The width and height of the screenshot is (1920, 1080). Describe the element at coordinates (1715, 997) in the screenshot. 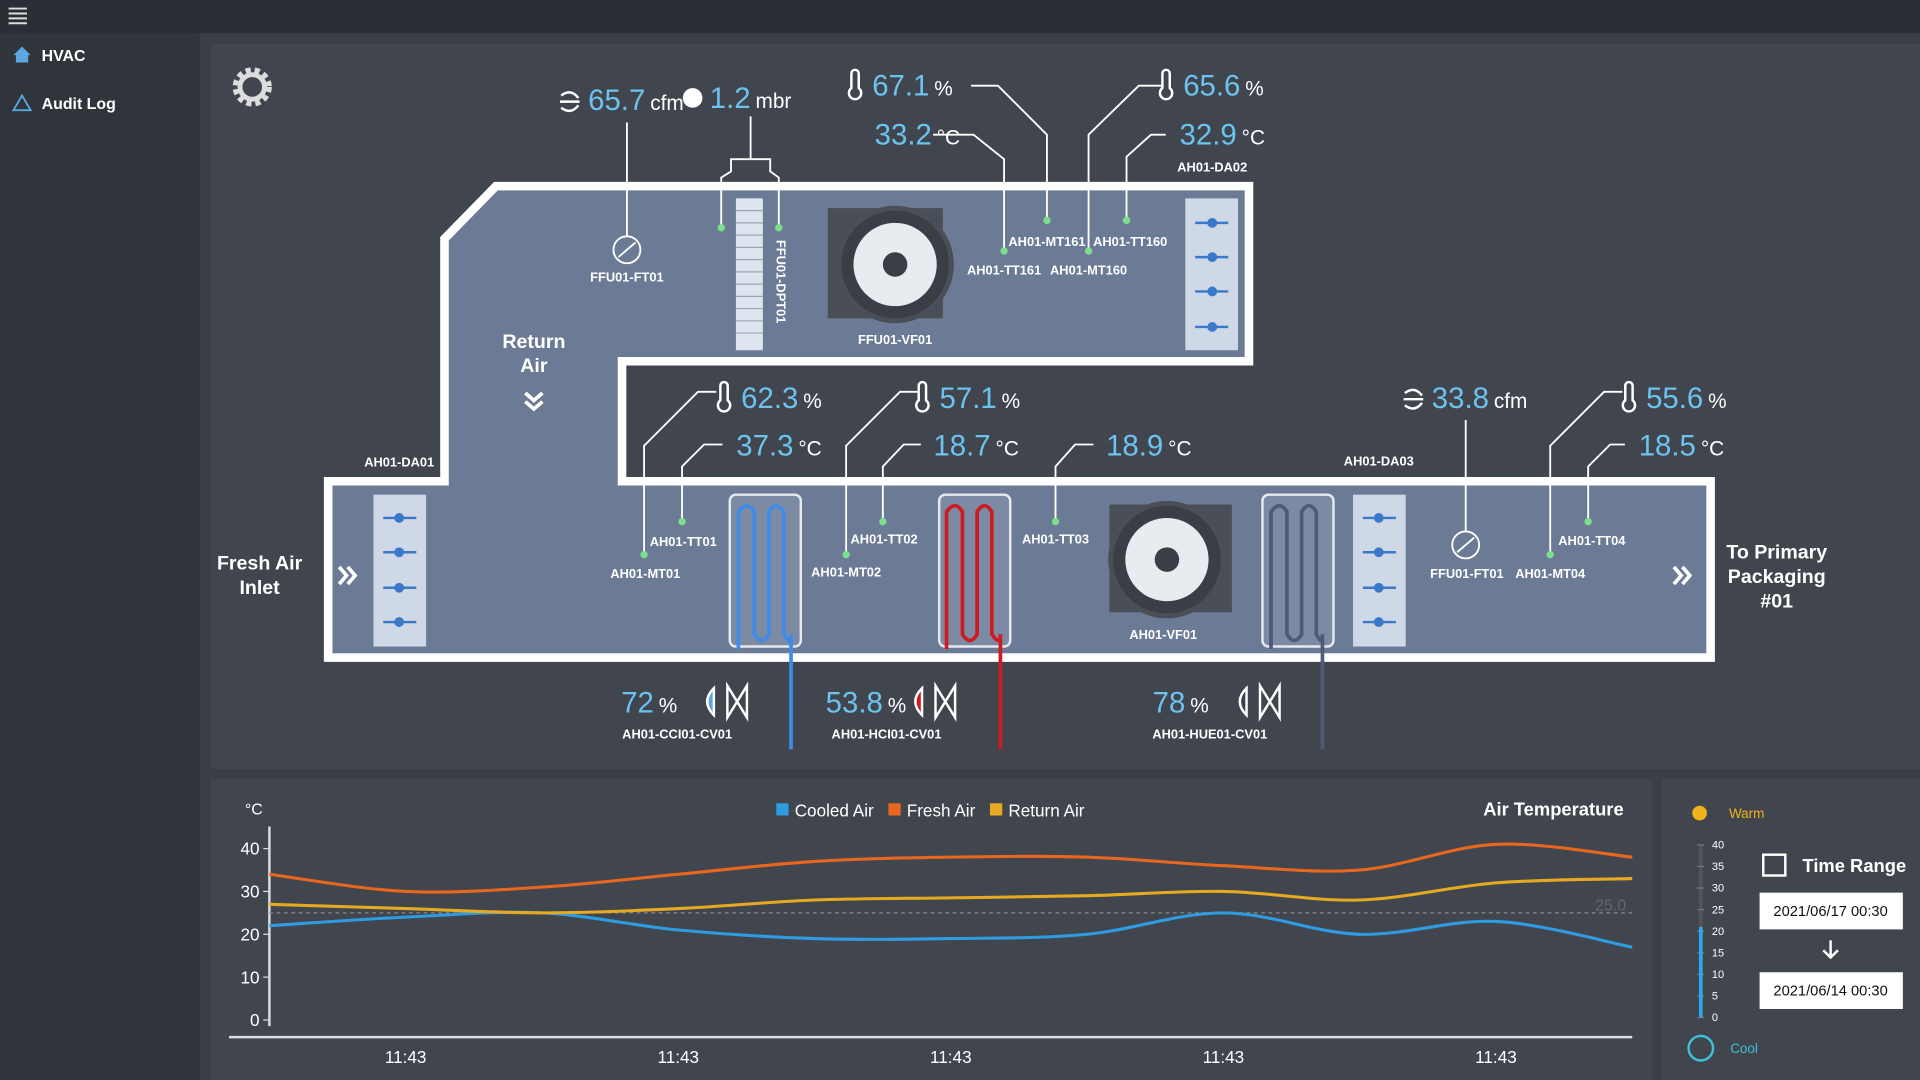

I see `gauge-tick-label: 5` at that location.